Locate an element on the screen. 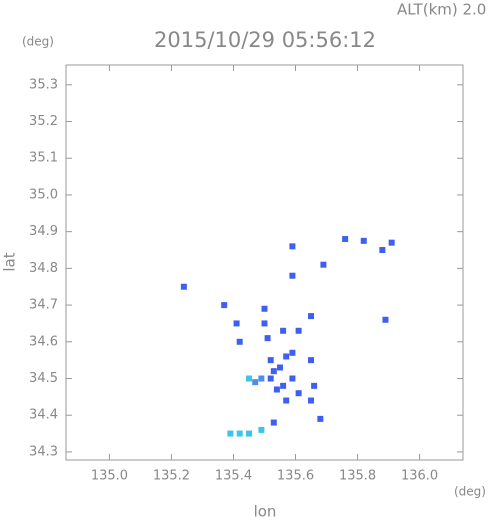  chart-title: 2015/10/29 05:56:12 is located at coordinates (265, 40).